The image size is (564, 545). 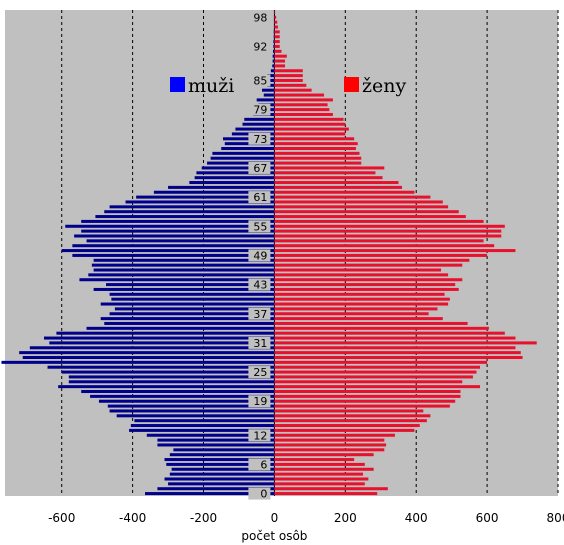 I want to click on age-tick-label: 12, so click(x=260, y=435).